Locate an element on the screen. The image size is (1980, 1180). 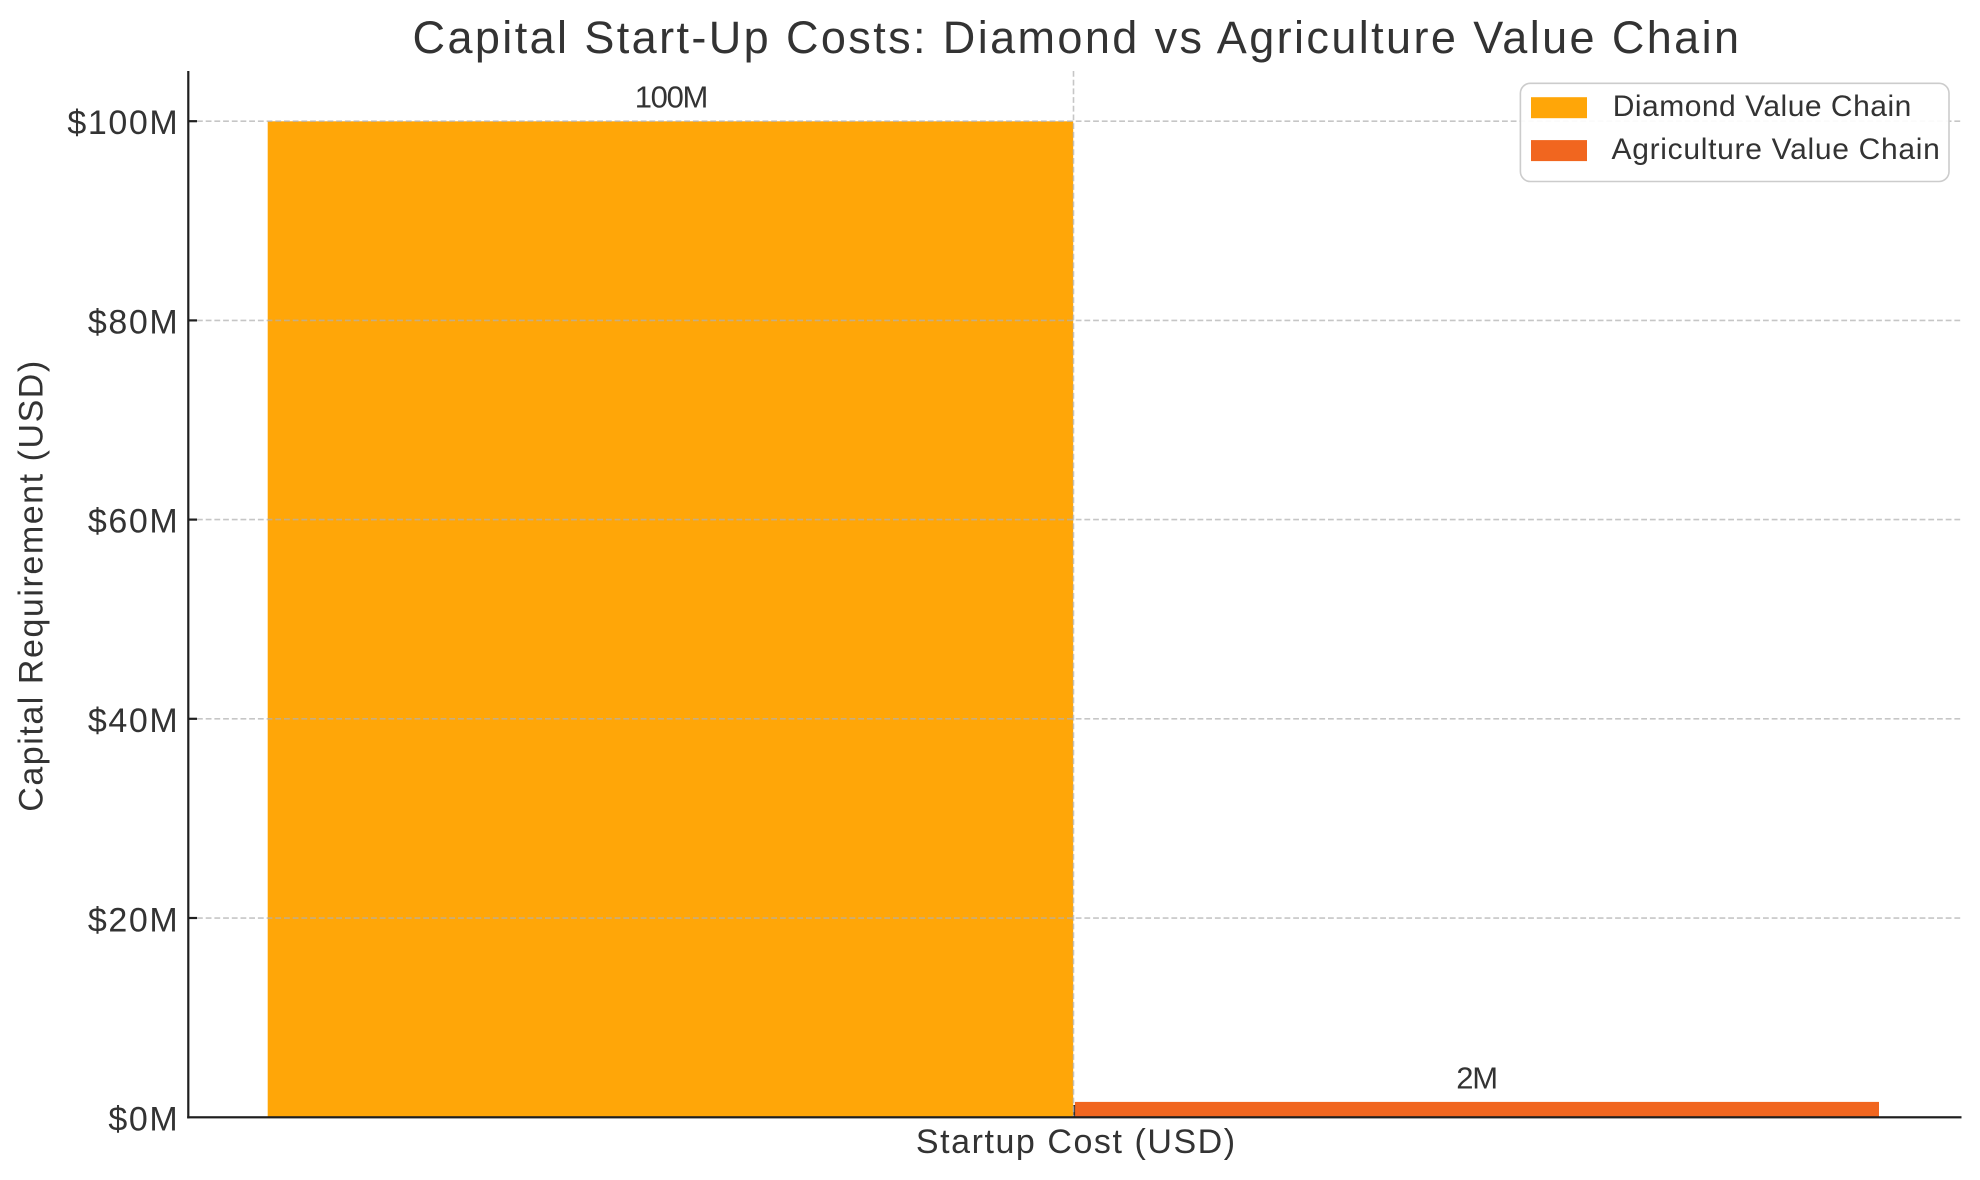
svg-text: $0M is located at coordinates (143, 1120).